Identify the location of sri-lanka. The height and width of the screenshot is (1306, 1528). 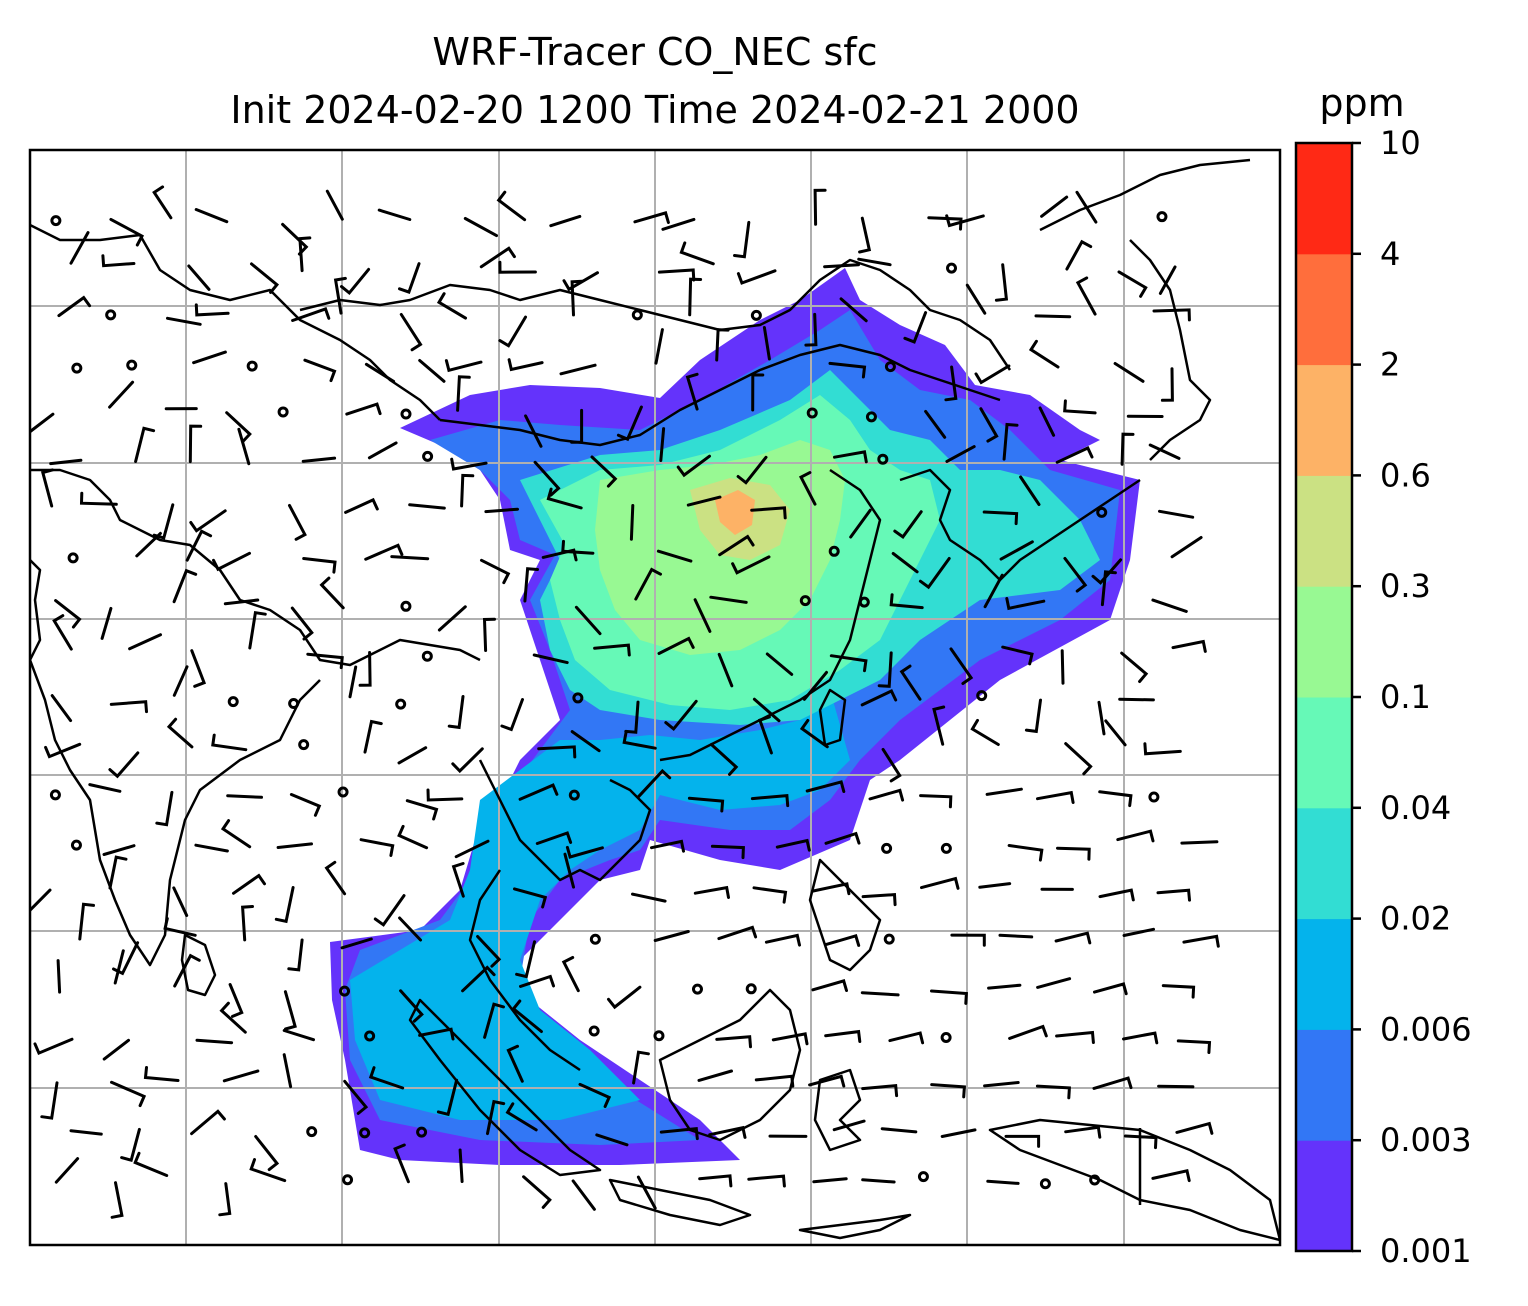
(198, 965).